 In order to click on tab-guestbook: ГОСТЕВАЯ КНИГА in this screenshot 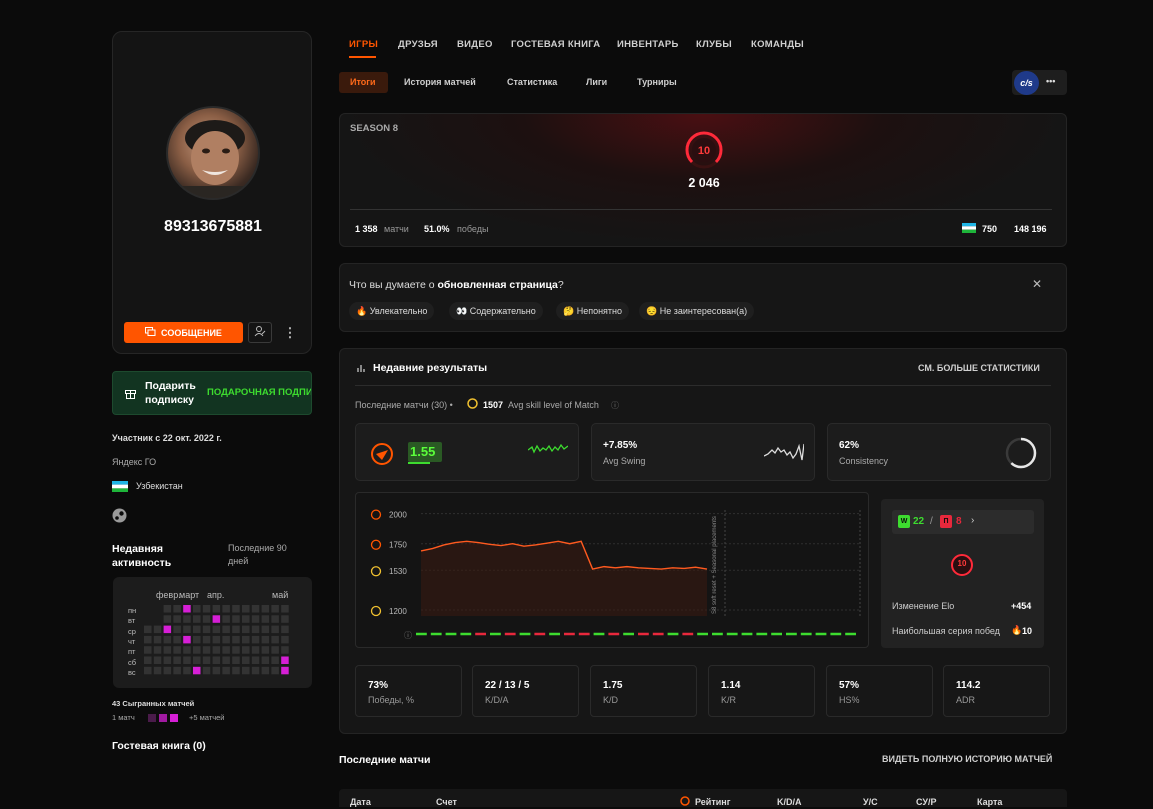, I will do `click(556, 44)`.